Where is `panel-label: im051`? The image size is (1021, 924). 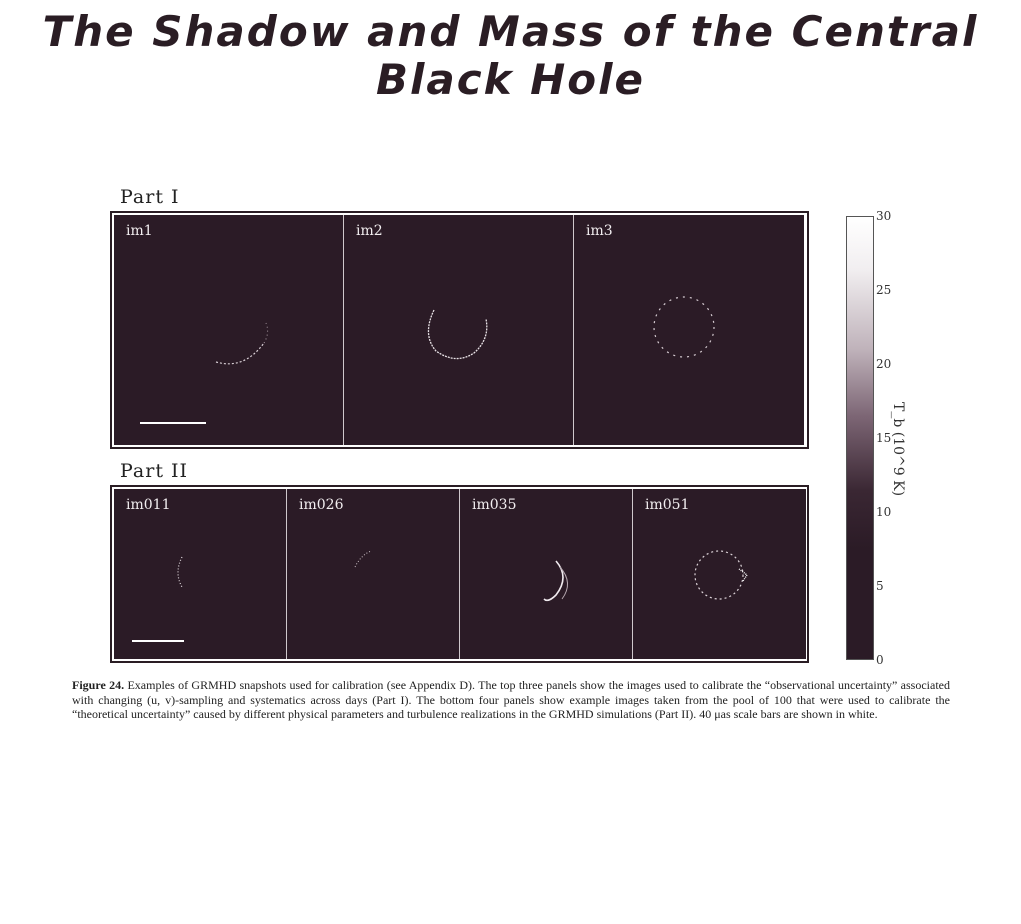
panel-label: im051 is located at coordinates (667, 505).